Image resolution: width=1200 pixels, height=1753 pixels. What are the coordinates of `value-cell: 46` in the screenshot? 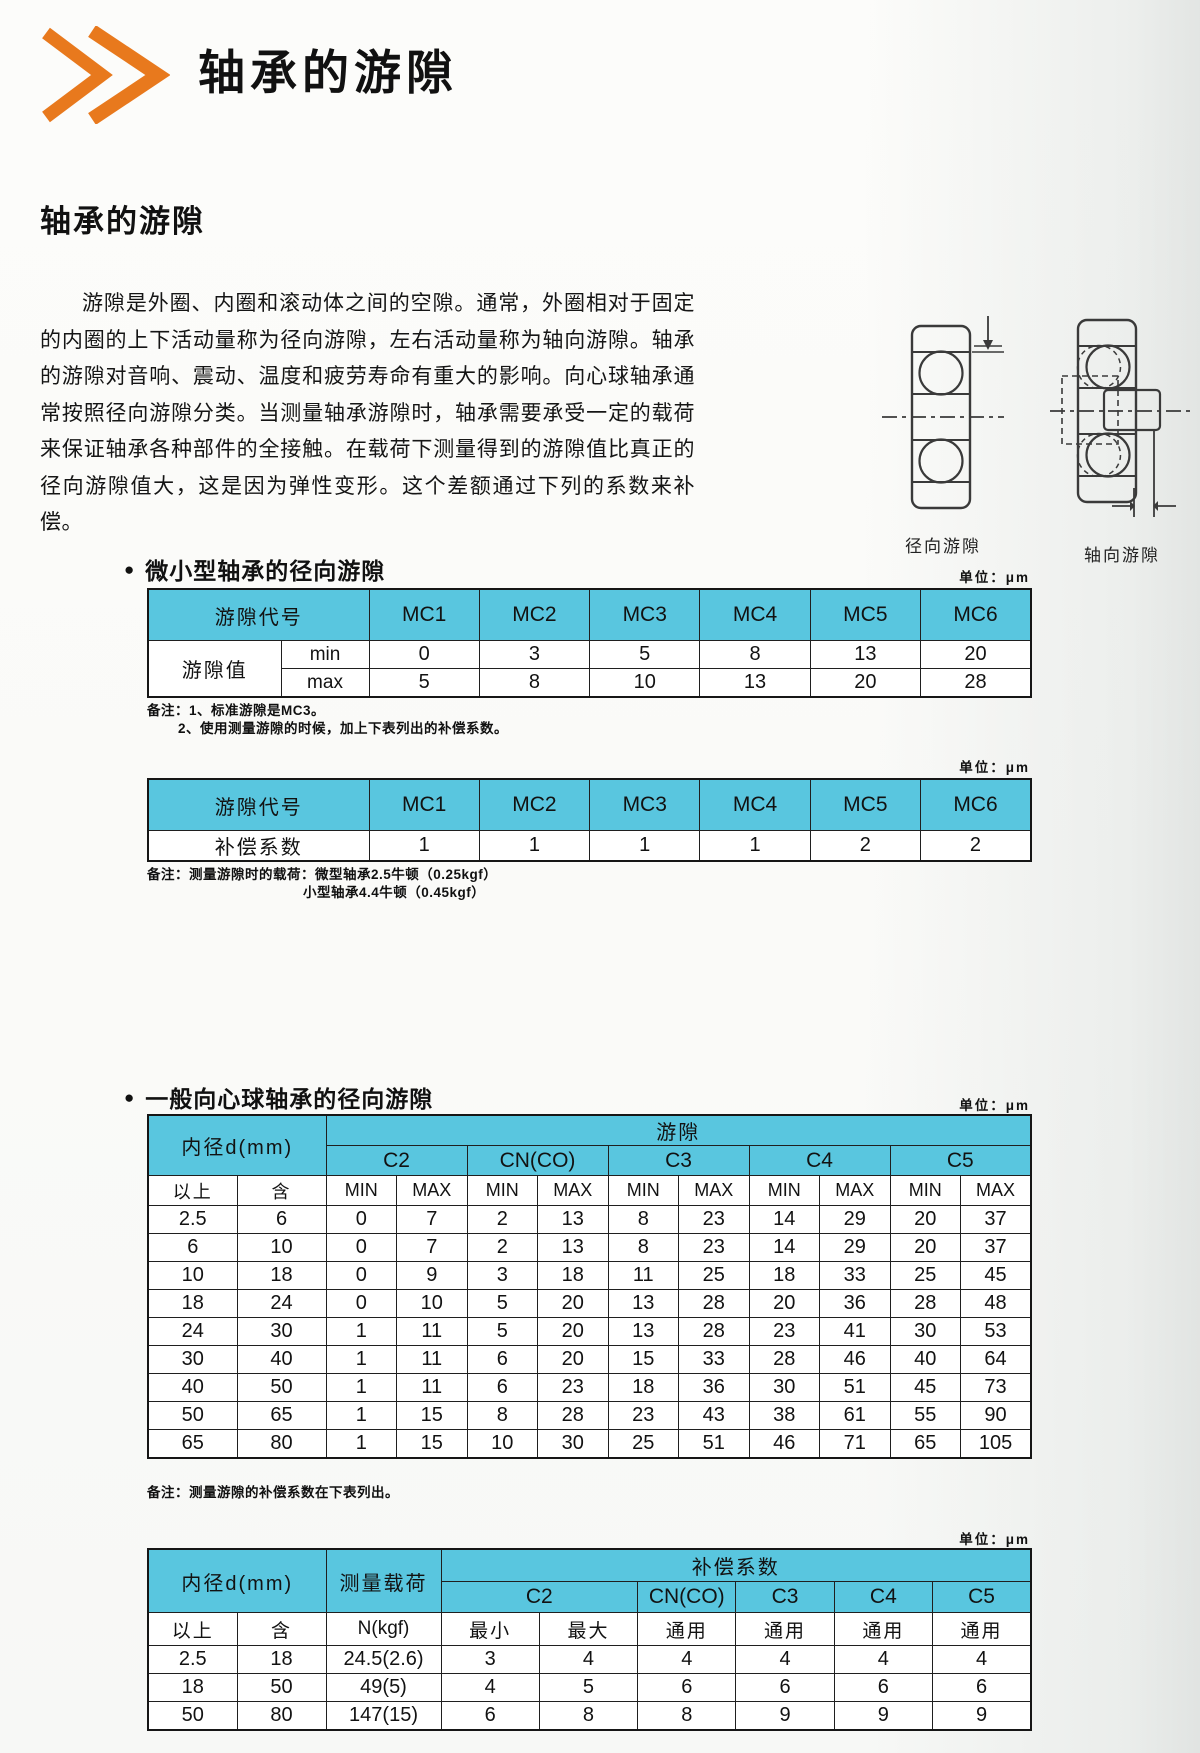 It's located at (784, 1444).